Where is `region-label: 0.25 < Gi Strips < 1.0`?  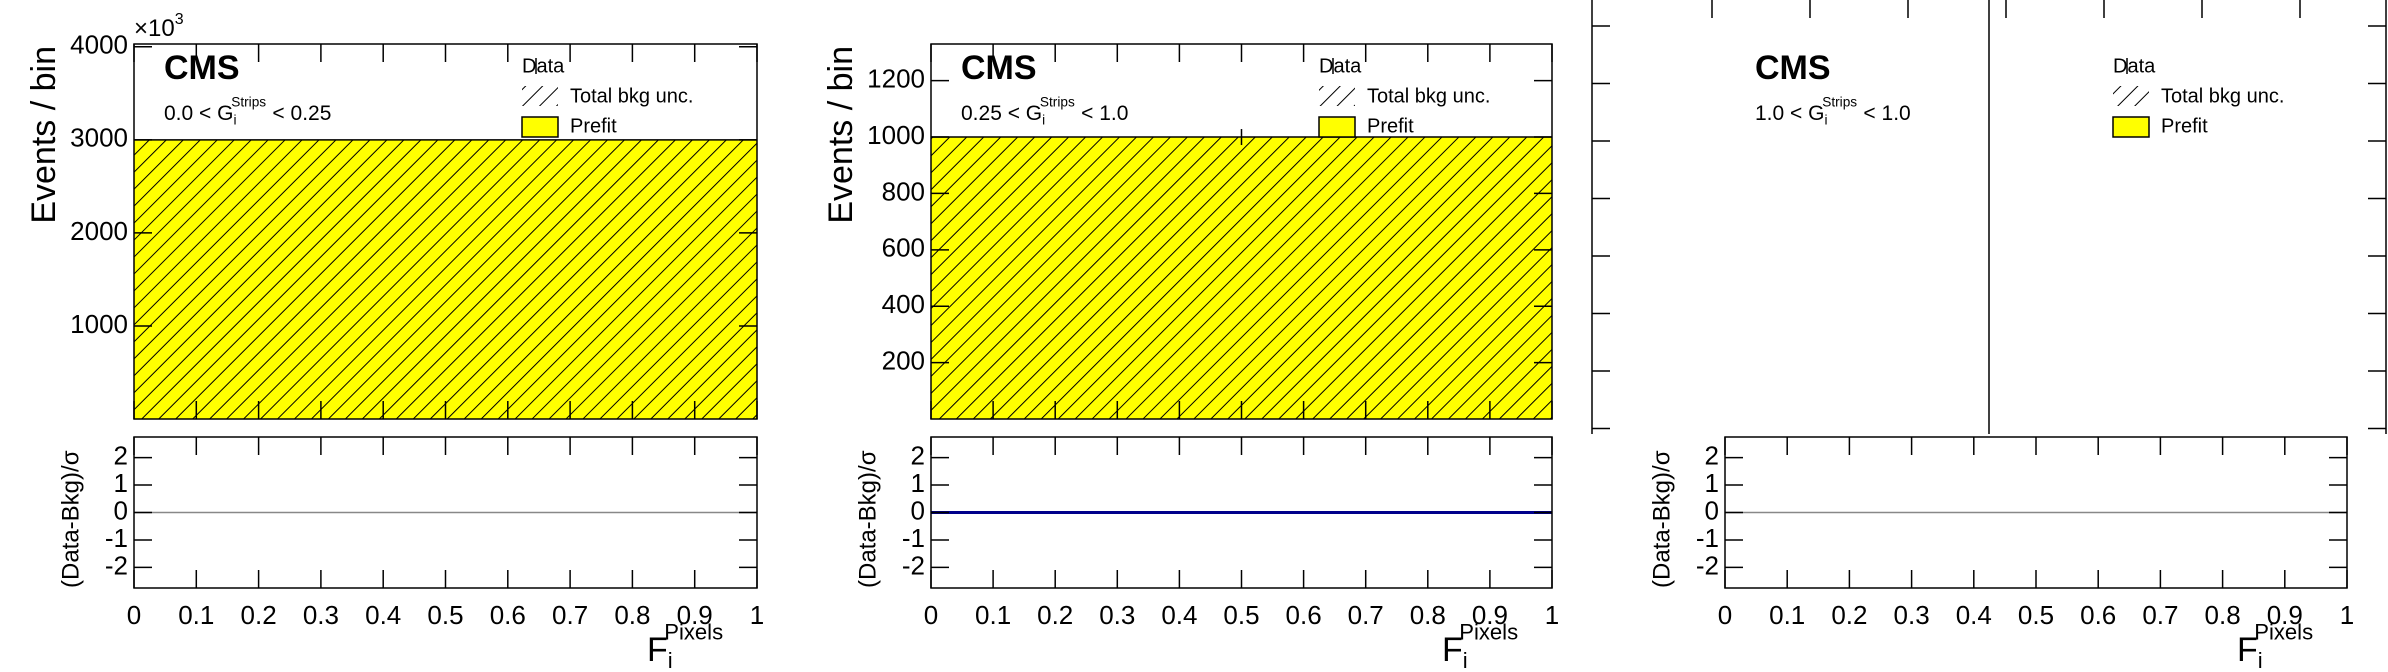 region-label: 0.25 < Gi Strips < 1.0 is located at coordinates (1044, 110).